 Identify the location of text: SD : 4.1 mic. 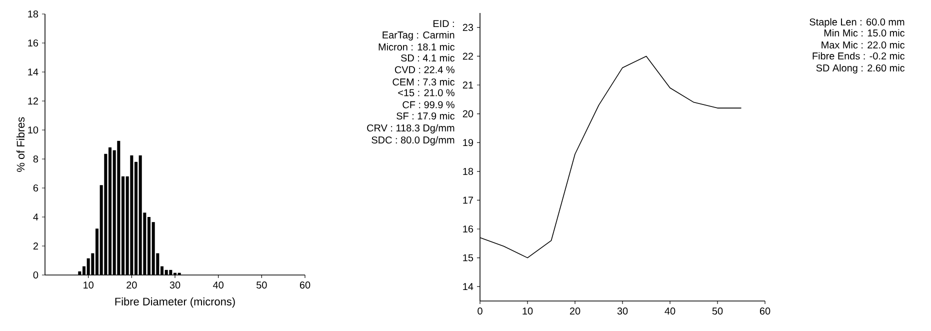
(428, 58).